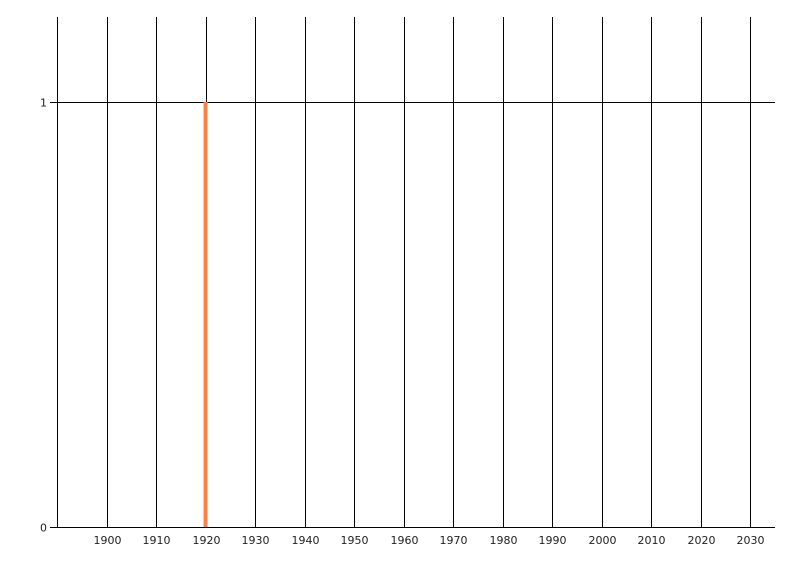 The height and width of the screenshot is (580, 800). Describe the element at coordinates (157, 540) in the screenshot. I see `x-tick-label: 1910` at that location.